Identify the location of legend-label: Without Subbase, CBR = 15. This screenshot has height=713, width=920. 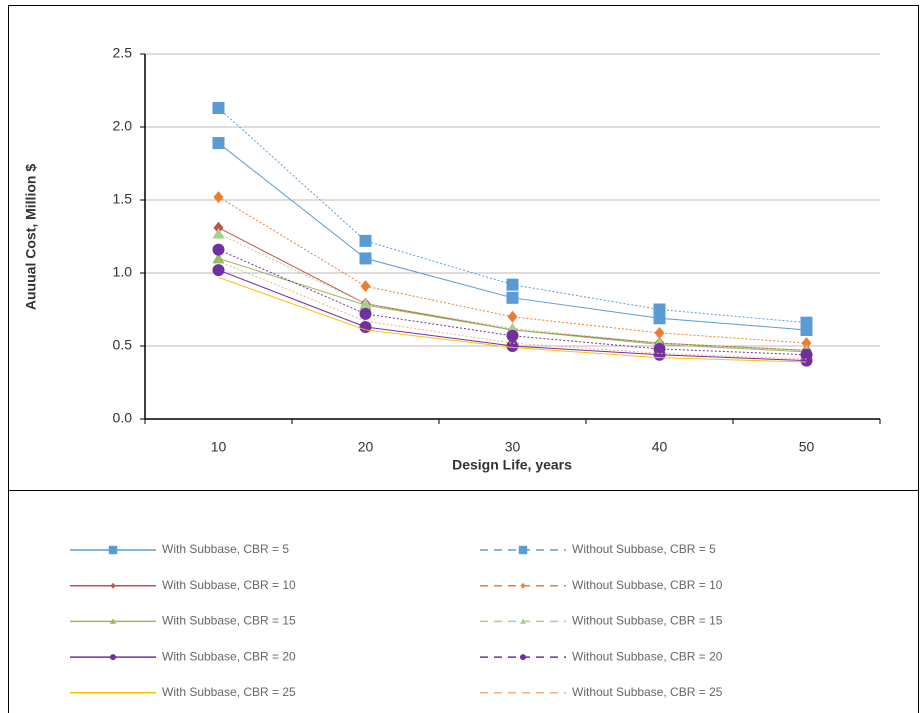
(647, 621).